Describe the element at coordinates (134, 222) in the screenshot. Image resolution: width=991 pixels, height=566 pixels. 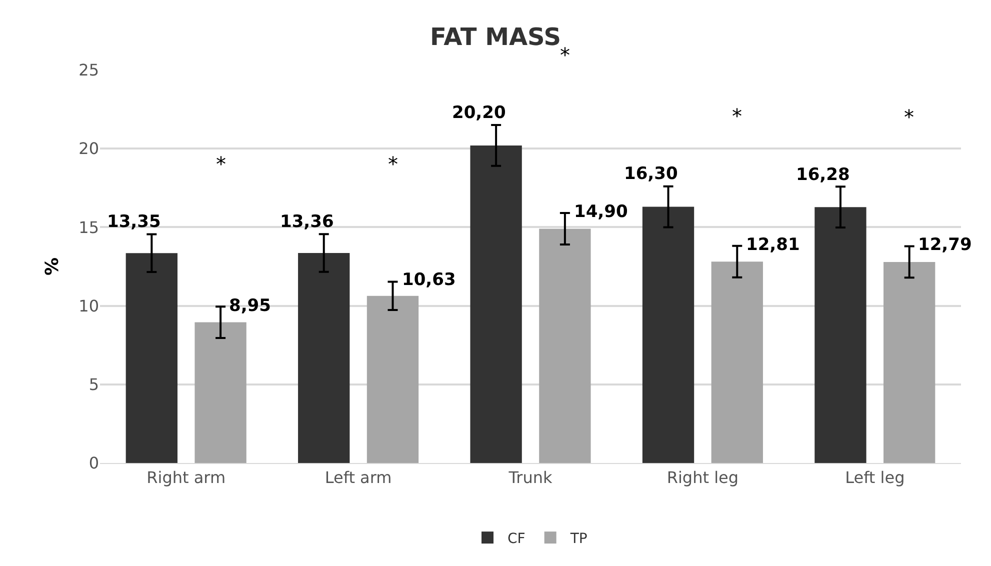
I see `data-label: 13,35` at that location.